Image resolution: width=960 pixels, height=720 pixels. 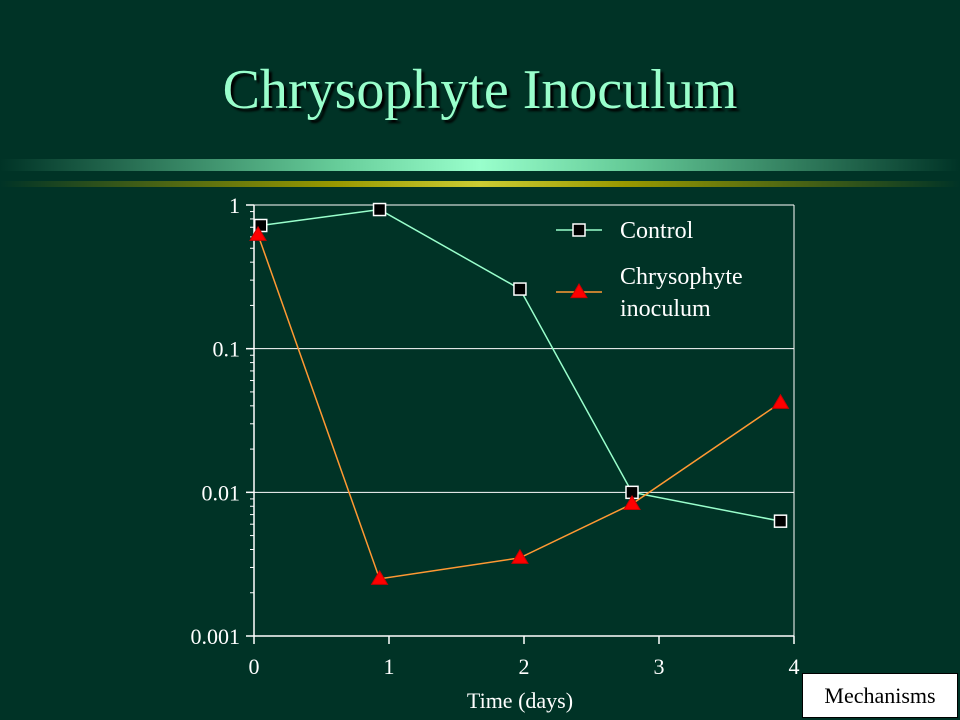 What do you see at coordinates (480, 90) in the screenshot?
I see `slide-title: Chrysophyte Inoculum` at bounding box center [480, 90].